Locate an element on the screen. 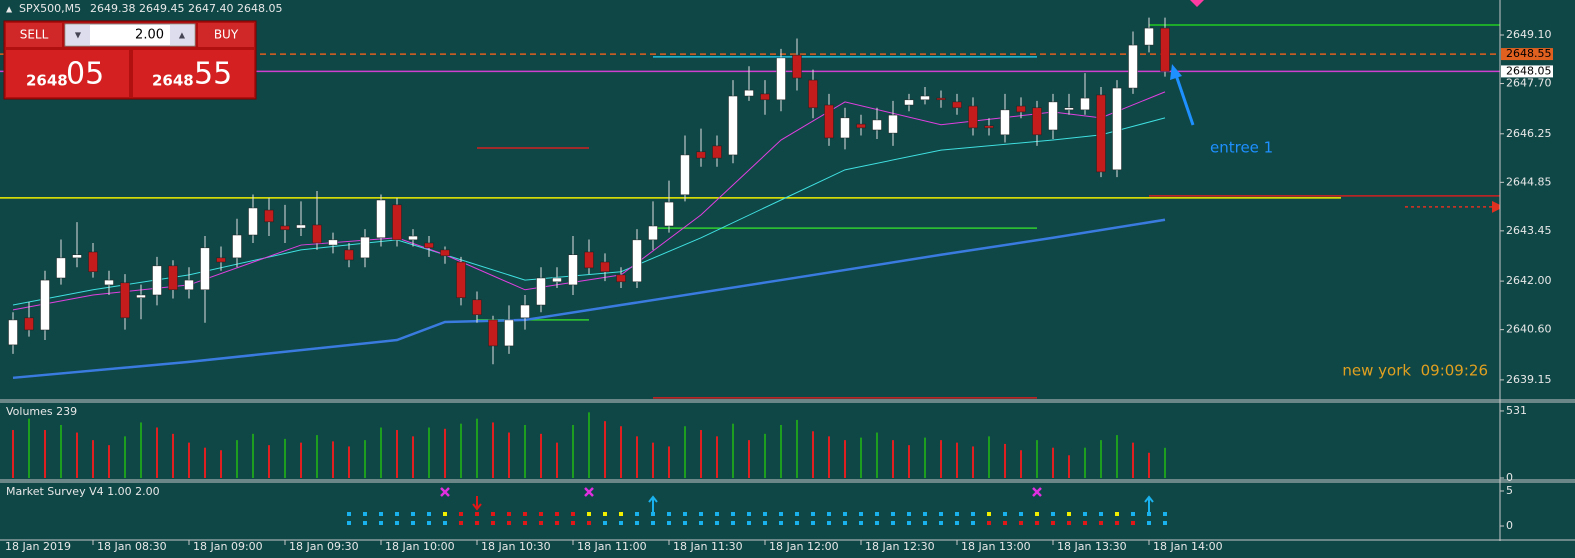  y-tick-label: 2646.25 is located at coordinates (1529, 133).